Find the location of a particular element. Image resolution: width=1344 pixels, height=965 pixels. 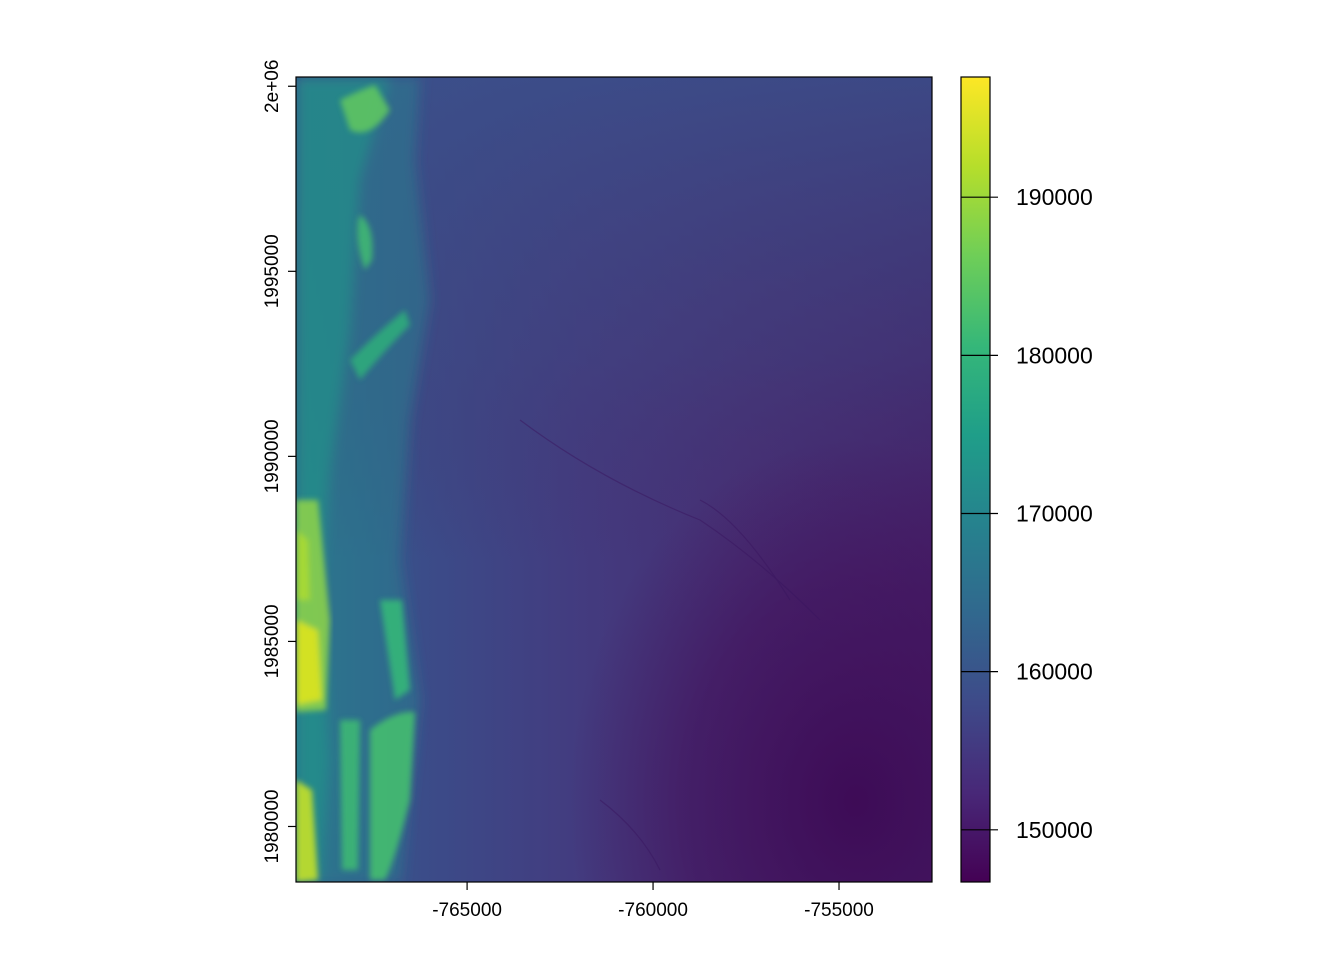

y-tick-label: 1980000 is located at coordinates (272, 826).